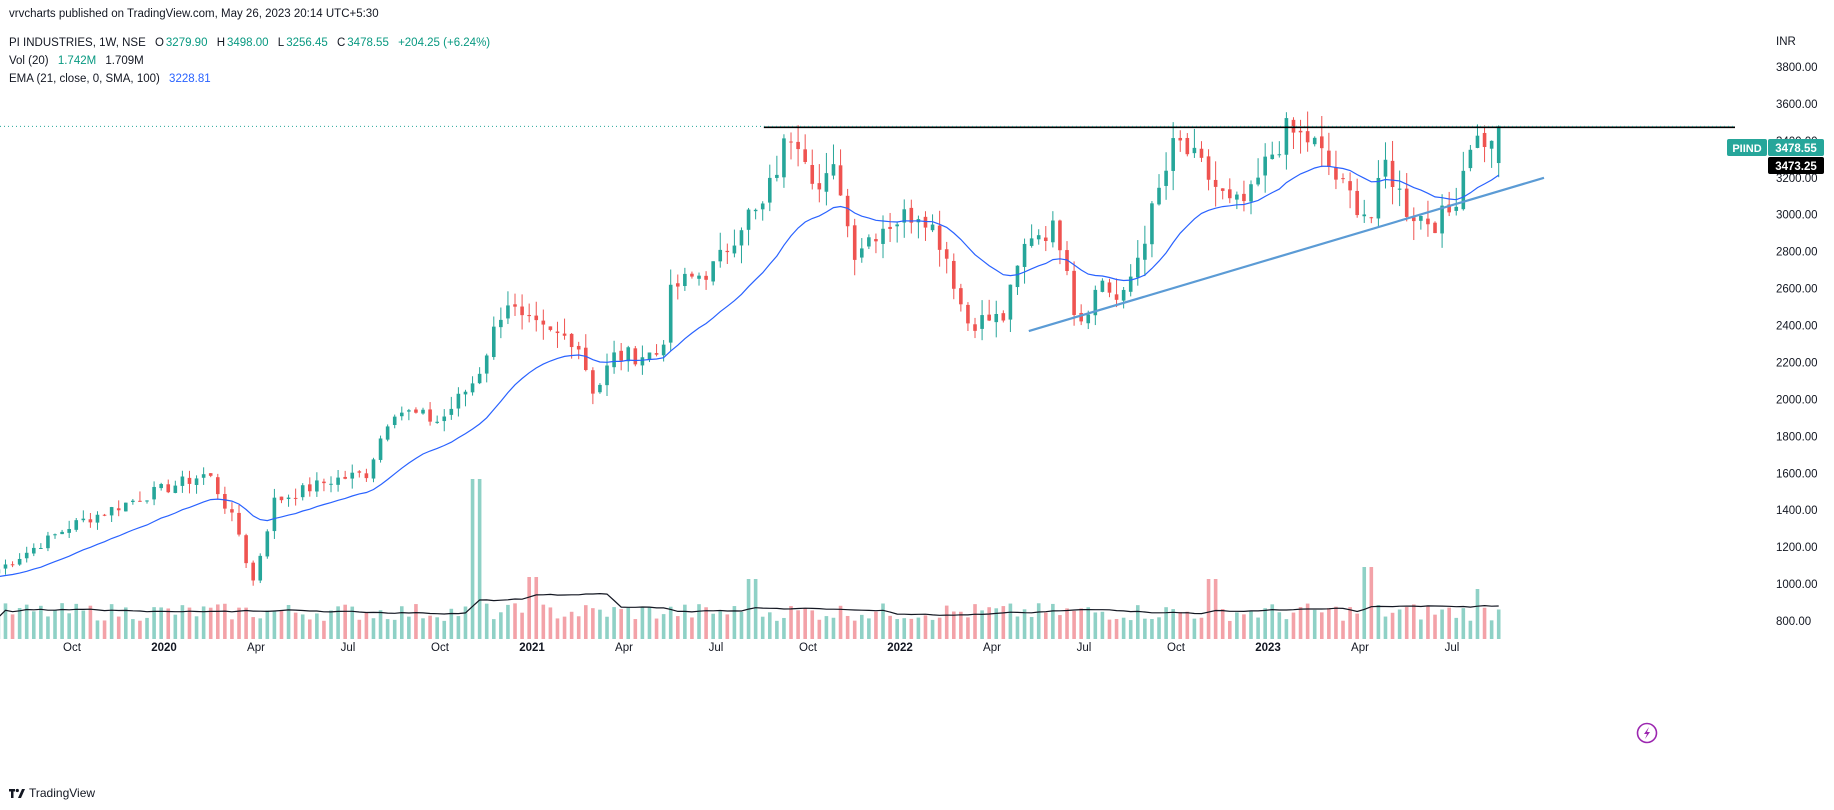 The height and width of the screenshot is (810, 1834). What do you see at coordinates (1746, 149) in the screenshot?
I see `symbol-tag-text: PIIND` at bounding box center [1746, 149].